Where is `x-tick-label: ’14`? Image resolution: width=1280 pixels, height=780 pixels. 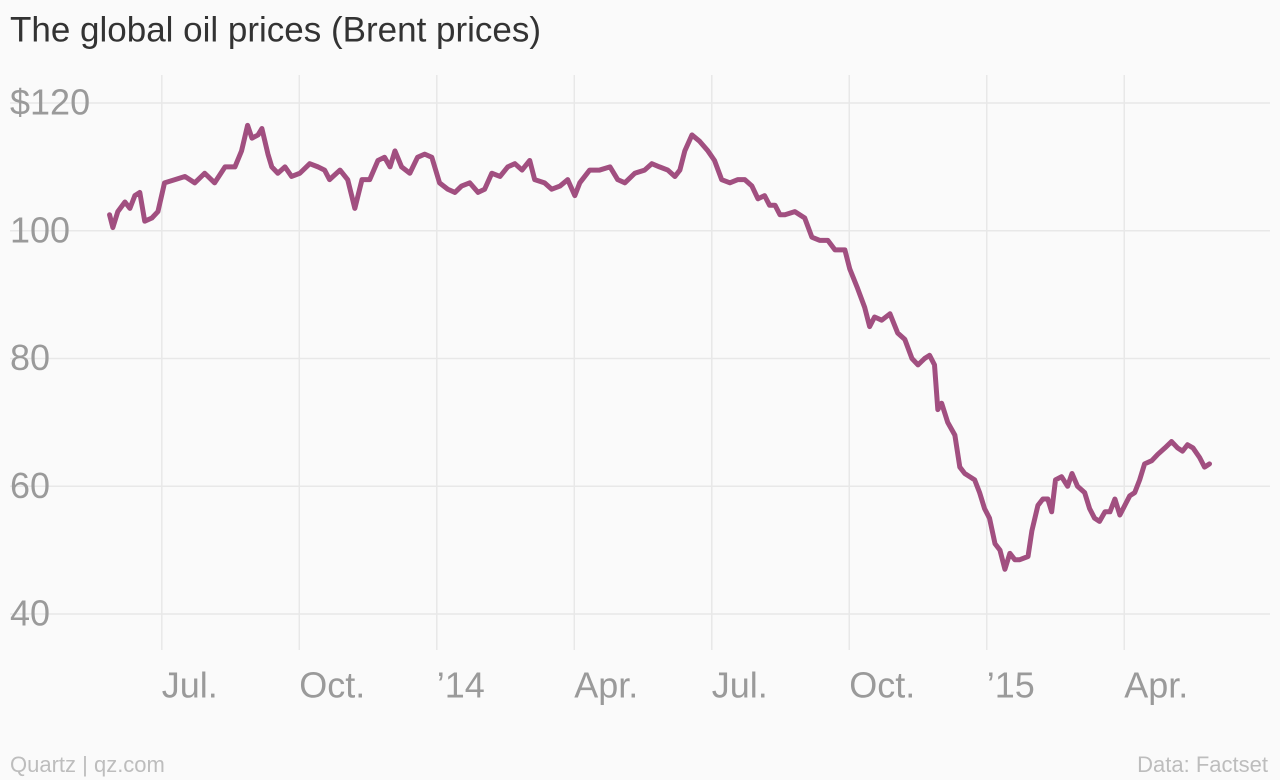 x-tick-label: ’14 is located at coordinates (461, 685).